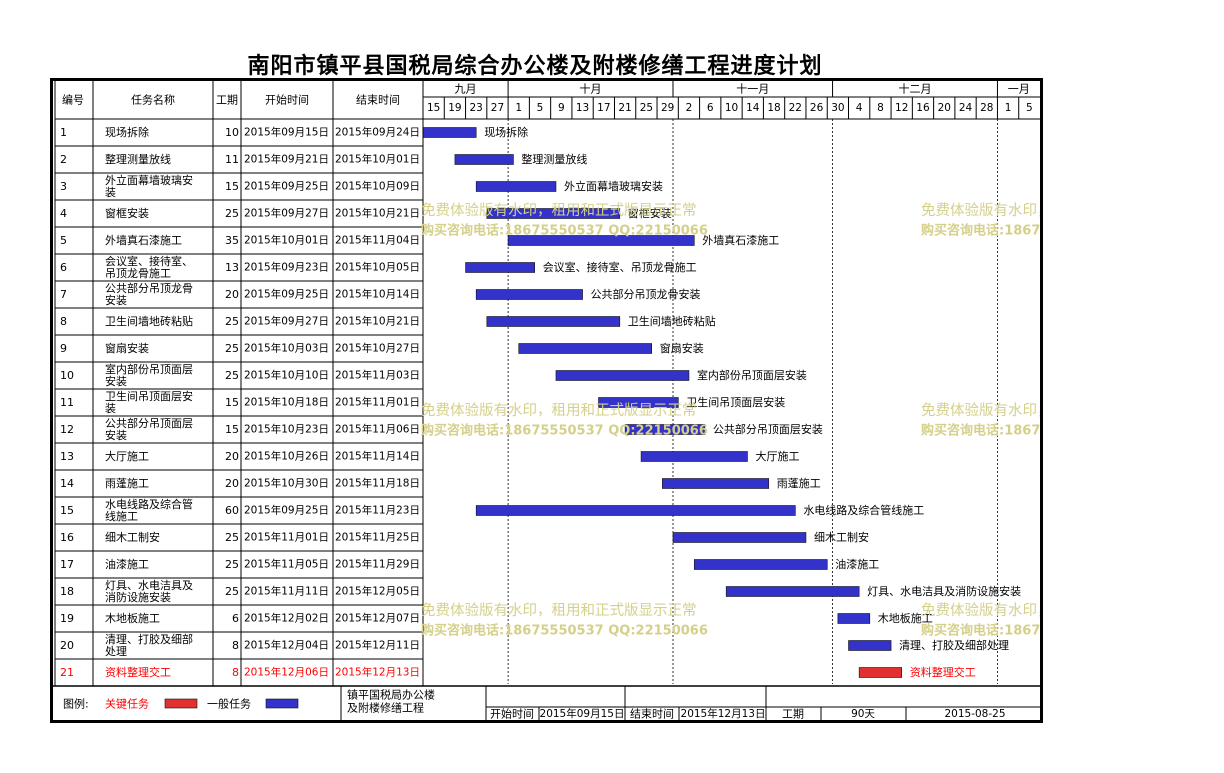 Image resolution: width=1224 pixels, height=773 pixels. I want to click on day-tick-label: 18, so click(773, 108).